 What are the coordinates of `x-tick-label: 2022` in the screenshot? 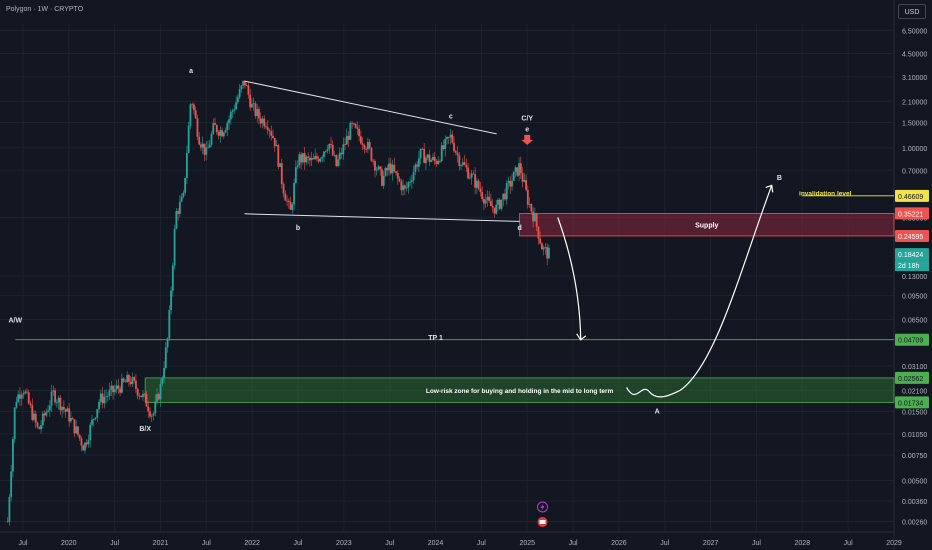 It's located at (252, 543).